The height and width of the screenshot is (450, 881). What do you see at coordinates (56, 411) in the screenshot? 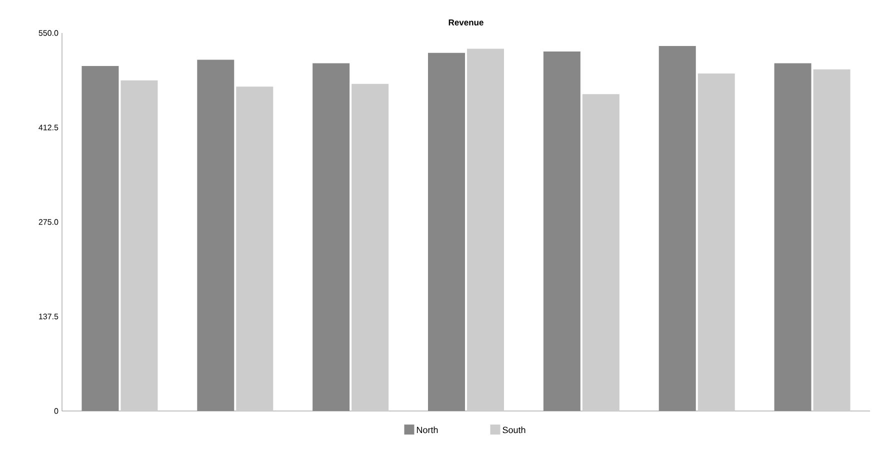
I see `y-tick-label: 0` at bounding box center [56, 411].